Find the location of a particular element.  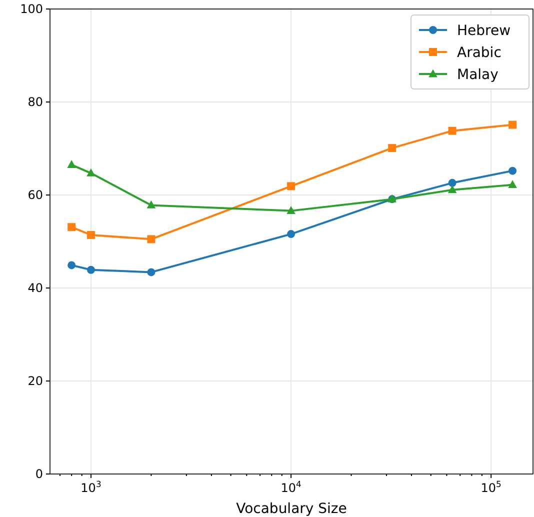

legend-label: Hebrew is located at coordinates (484, 30).